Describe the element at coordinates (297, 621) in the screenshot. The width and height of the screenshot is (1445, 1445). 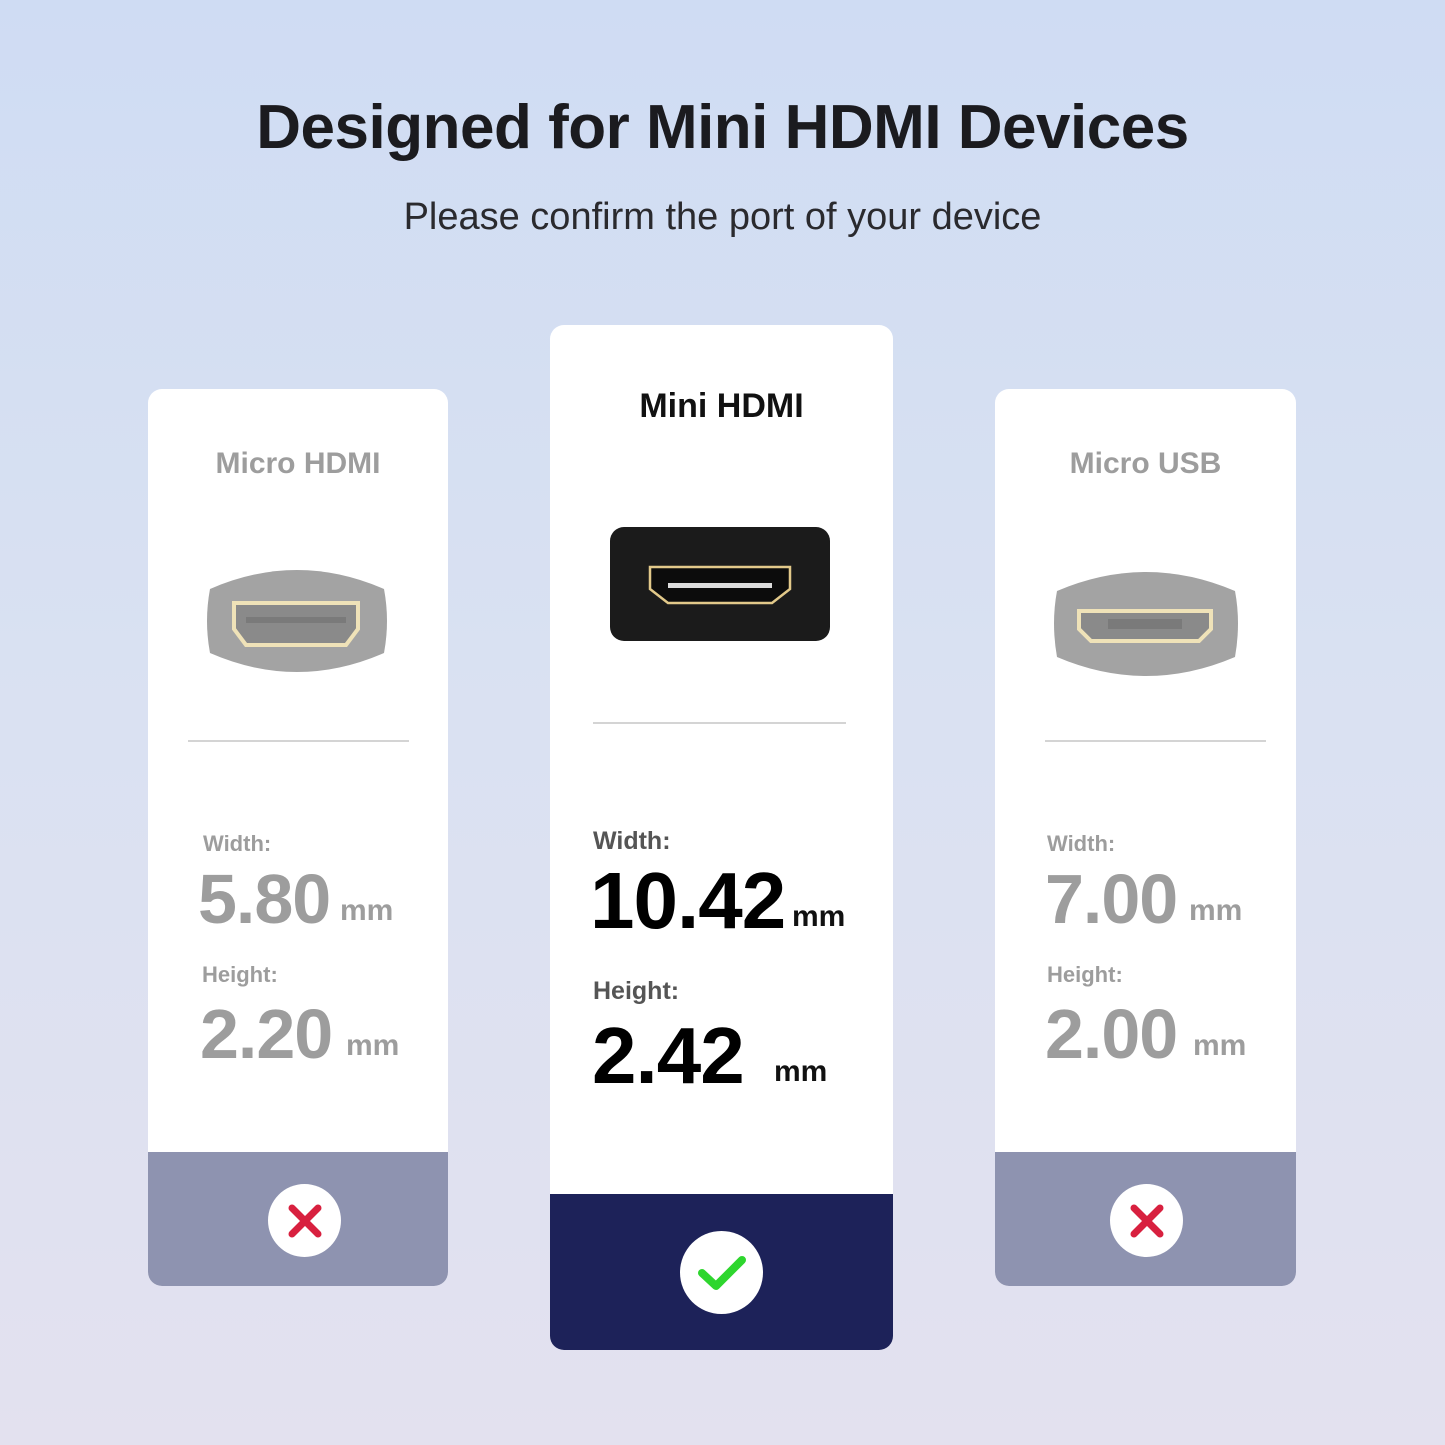
I see `micro-hdmi-port-icon` at that location.